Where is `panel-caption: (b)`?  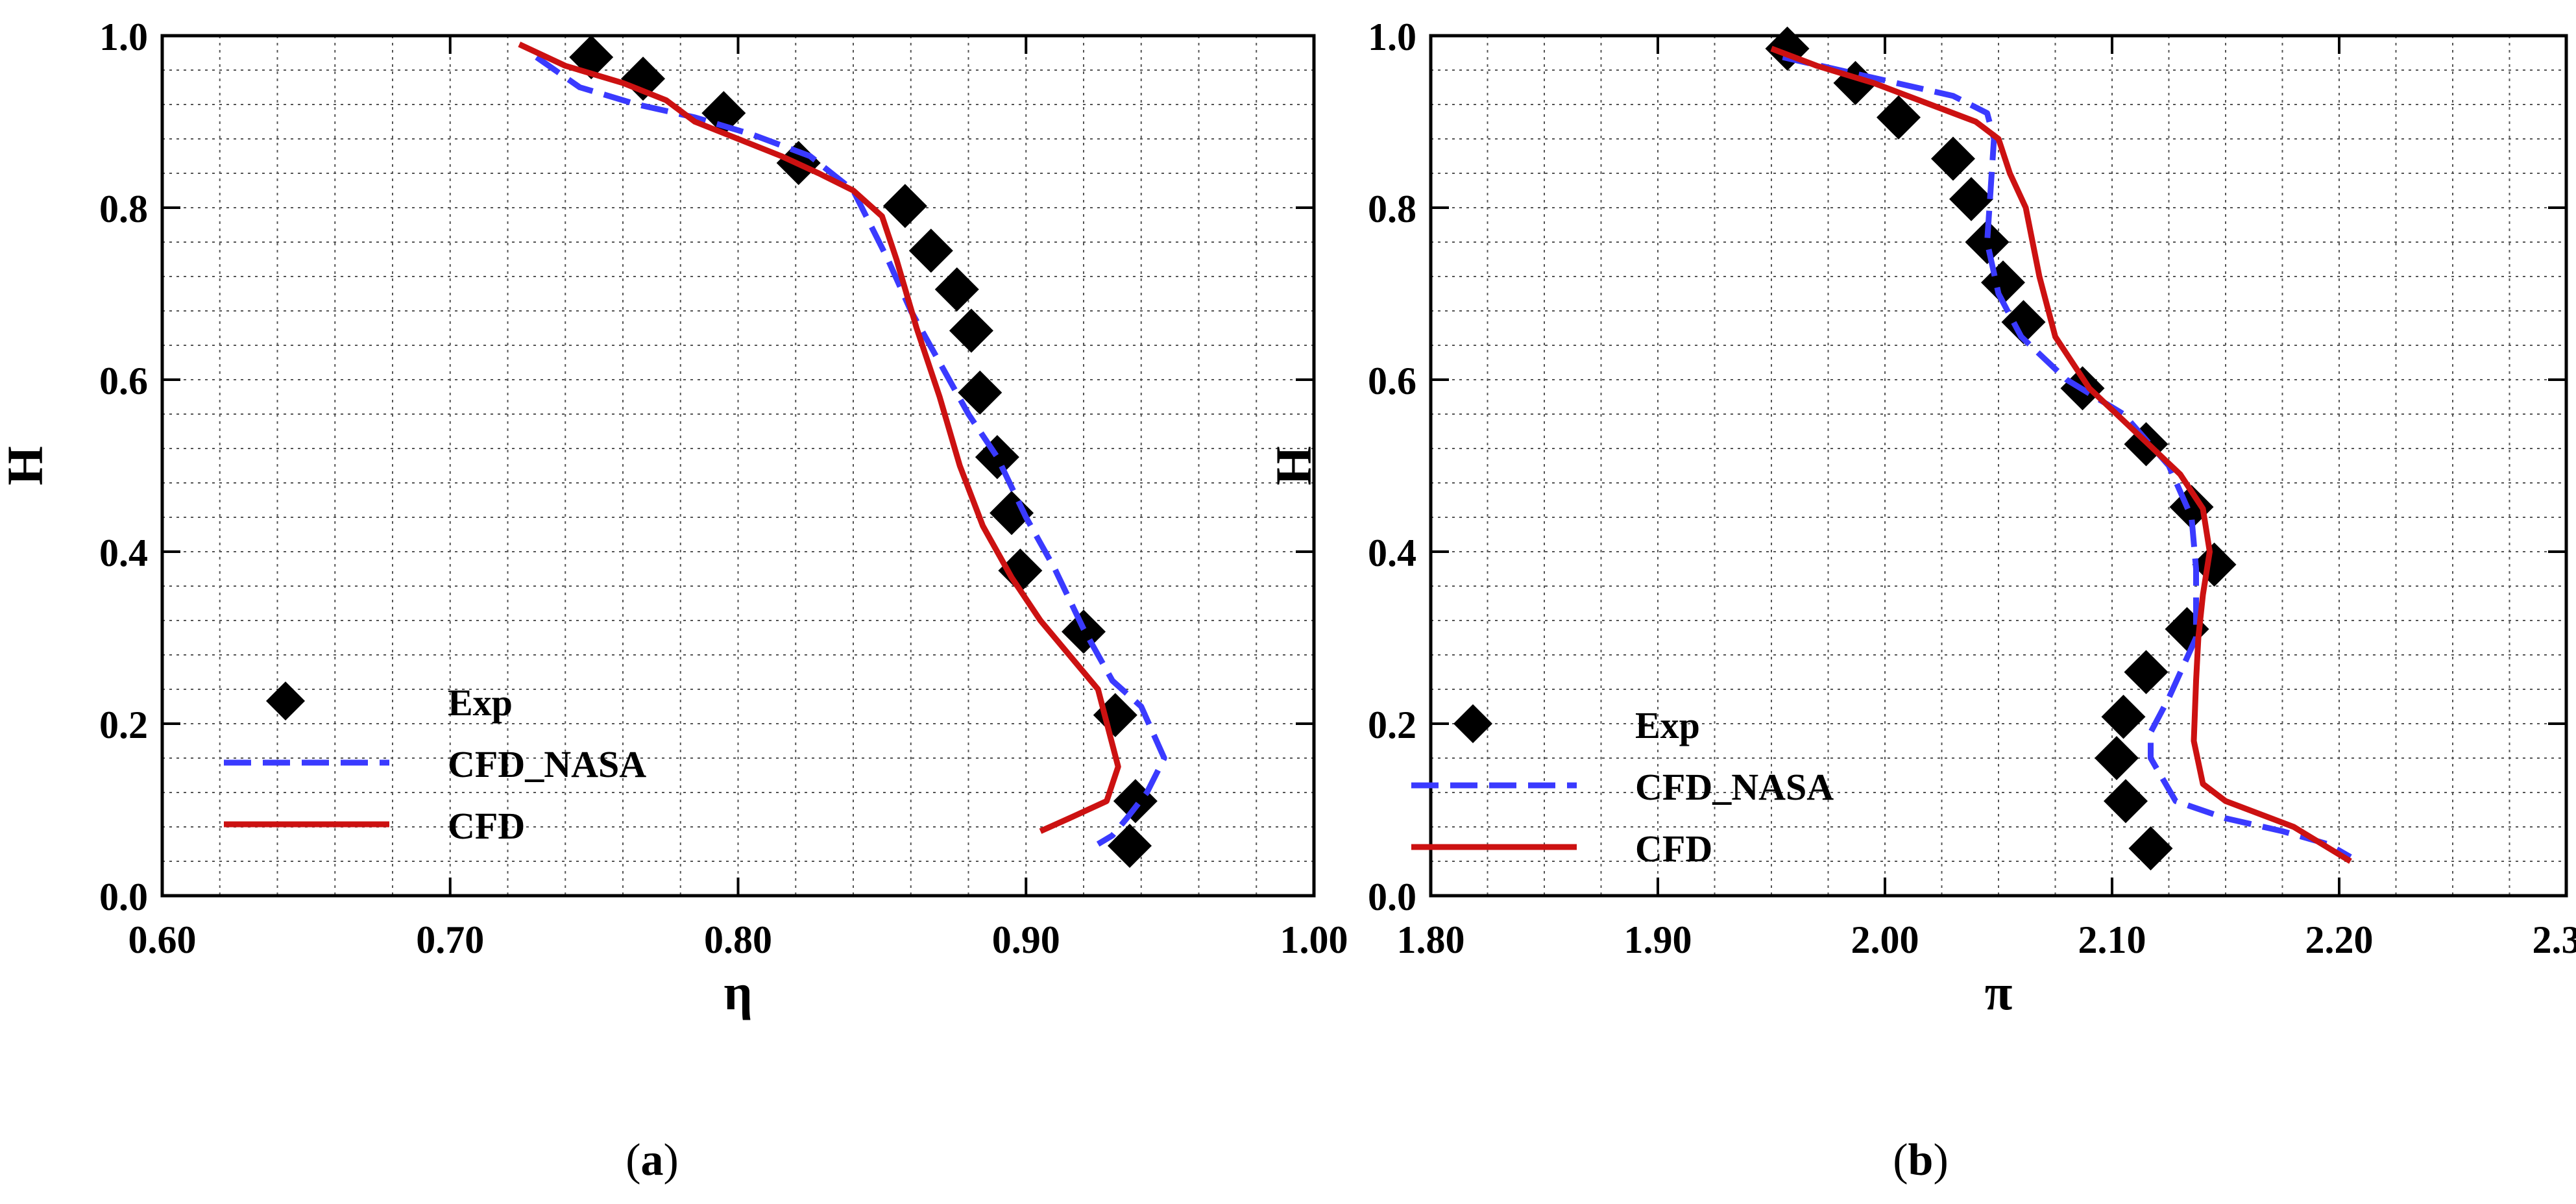 panel-caption: (b) is located at coordinates (1921, 1160).